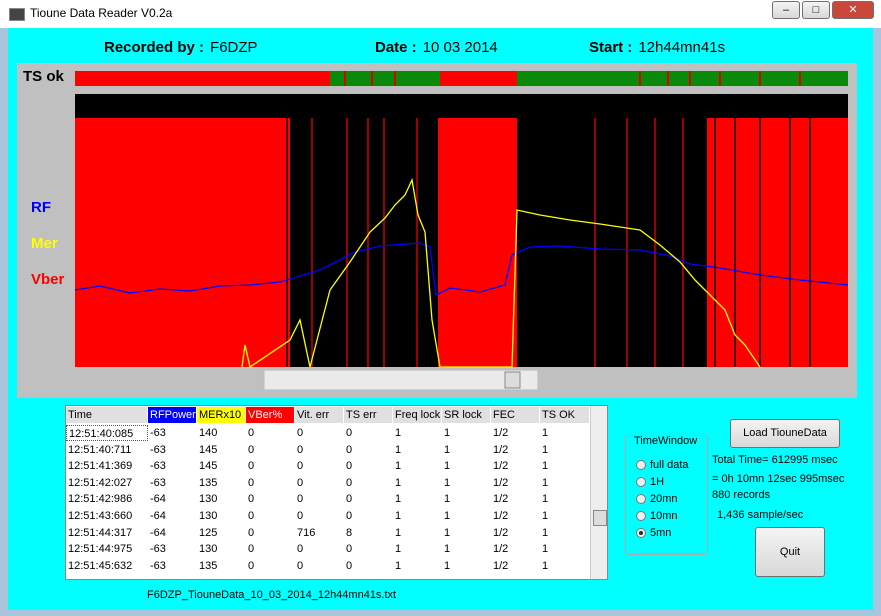  Describe the element at coordinates (396, 47) in the screenshot. I see `label: Date :` at that location.